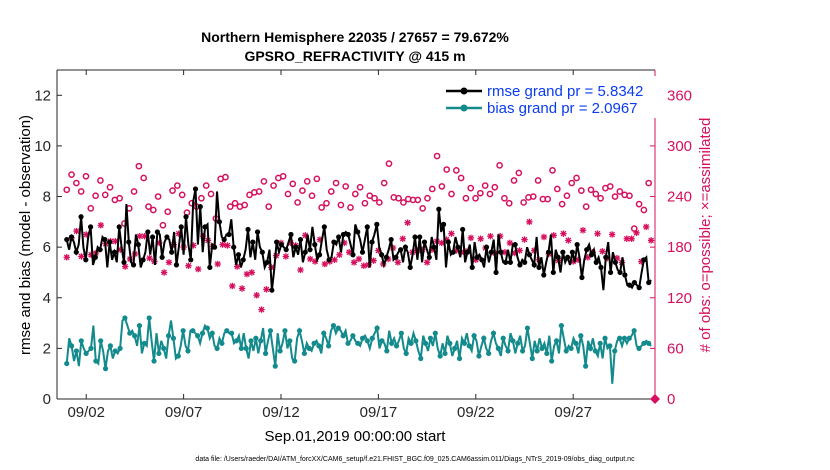 The width and height of the screenshot is (830, 470). What do you see at coordinates (671, 399) in the screenshot?
I see `right-y-tick-label: 0` at bounding box center [671, 399].